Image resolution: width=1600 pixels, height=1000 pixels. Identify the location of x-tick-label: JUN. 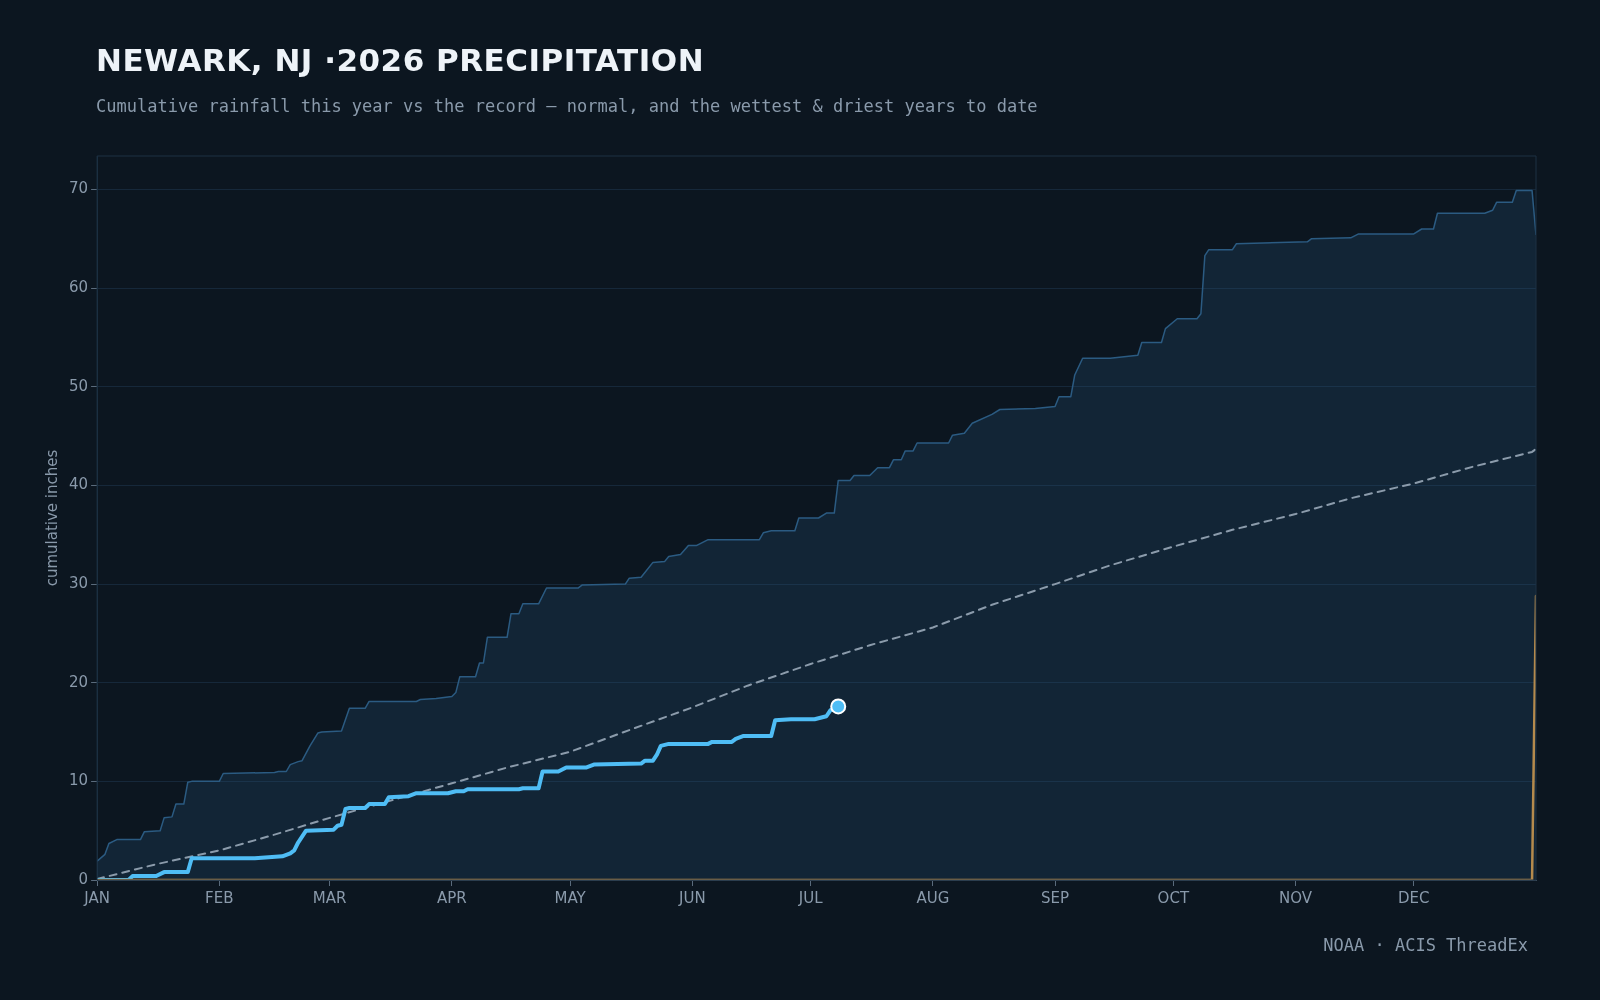
(692, 897).